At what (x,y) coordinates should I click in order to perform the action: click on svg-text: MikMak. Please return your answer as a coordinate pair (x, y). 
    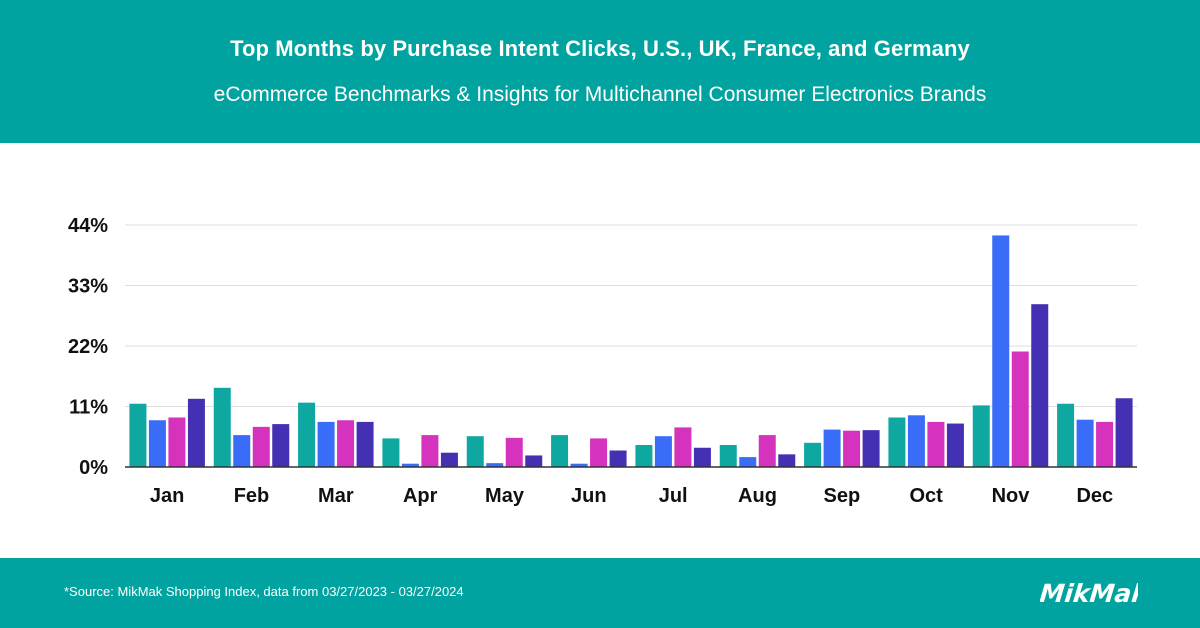
    Looking at the image, I should click on (1089, 593).